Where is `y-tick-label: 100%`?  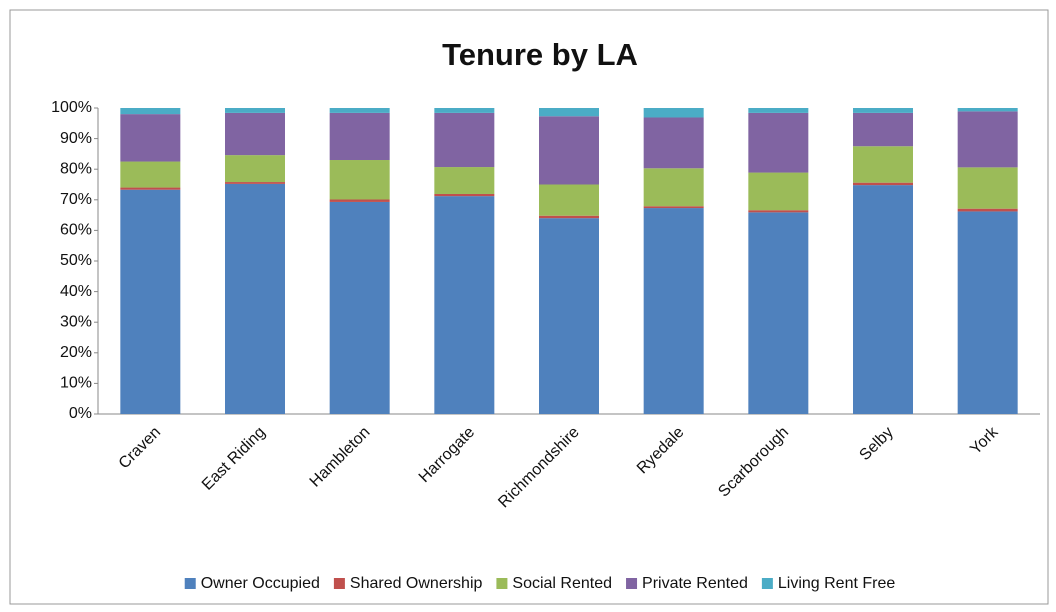 y-tick-label: 100% is located at coordinates (71, 107).